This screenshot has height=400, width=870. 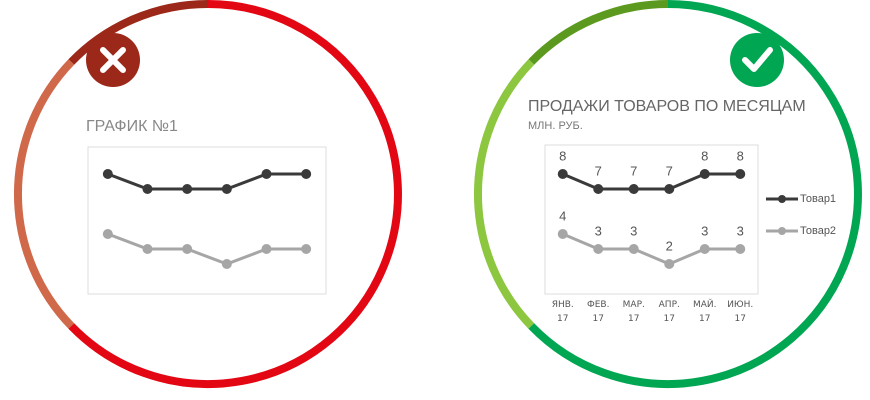 I want to click on cross-badge, so click(x=113, y=60).